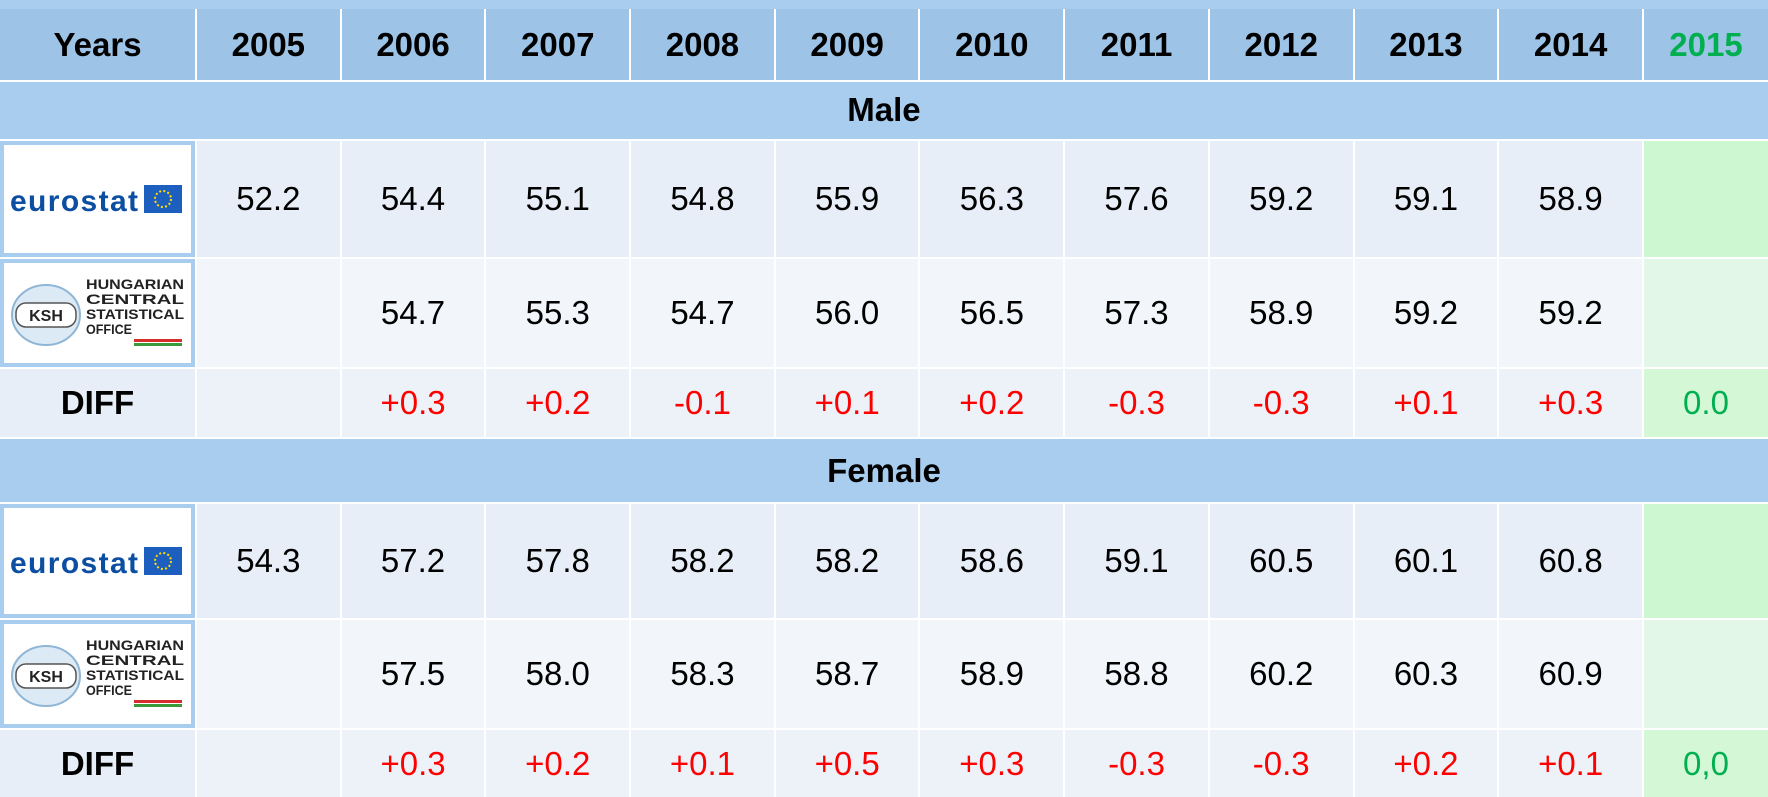  What do you see at coordinates (992, 561) in the screenshot?
I see `value-cell: 58.6` at bounding box center [992, 561].